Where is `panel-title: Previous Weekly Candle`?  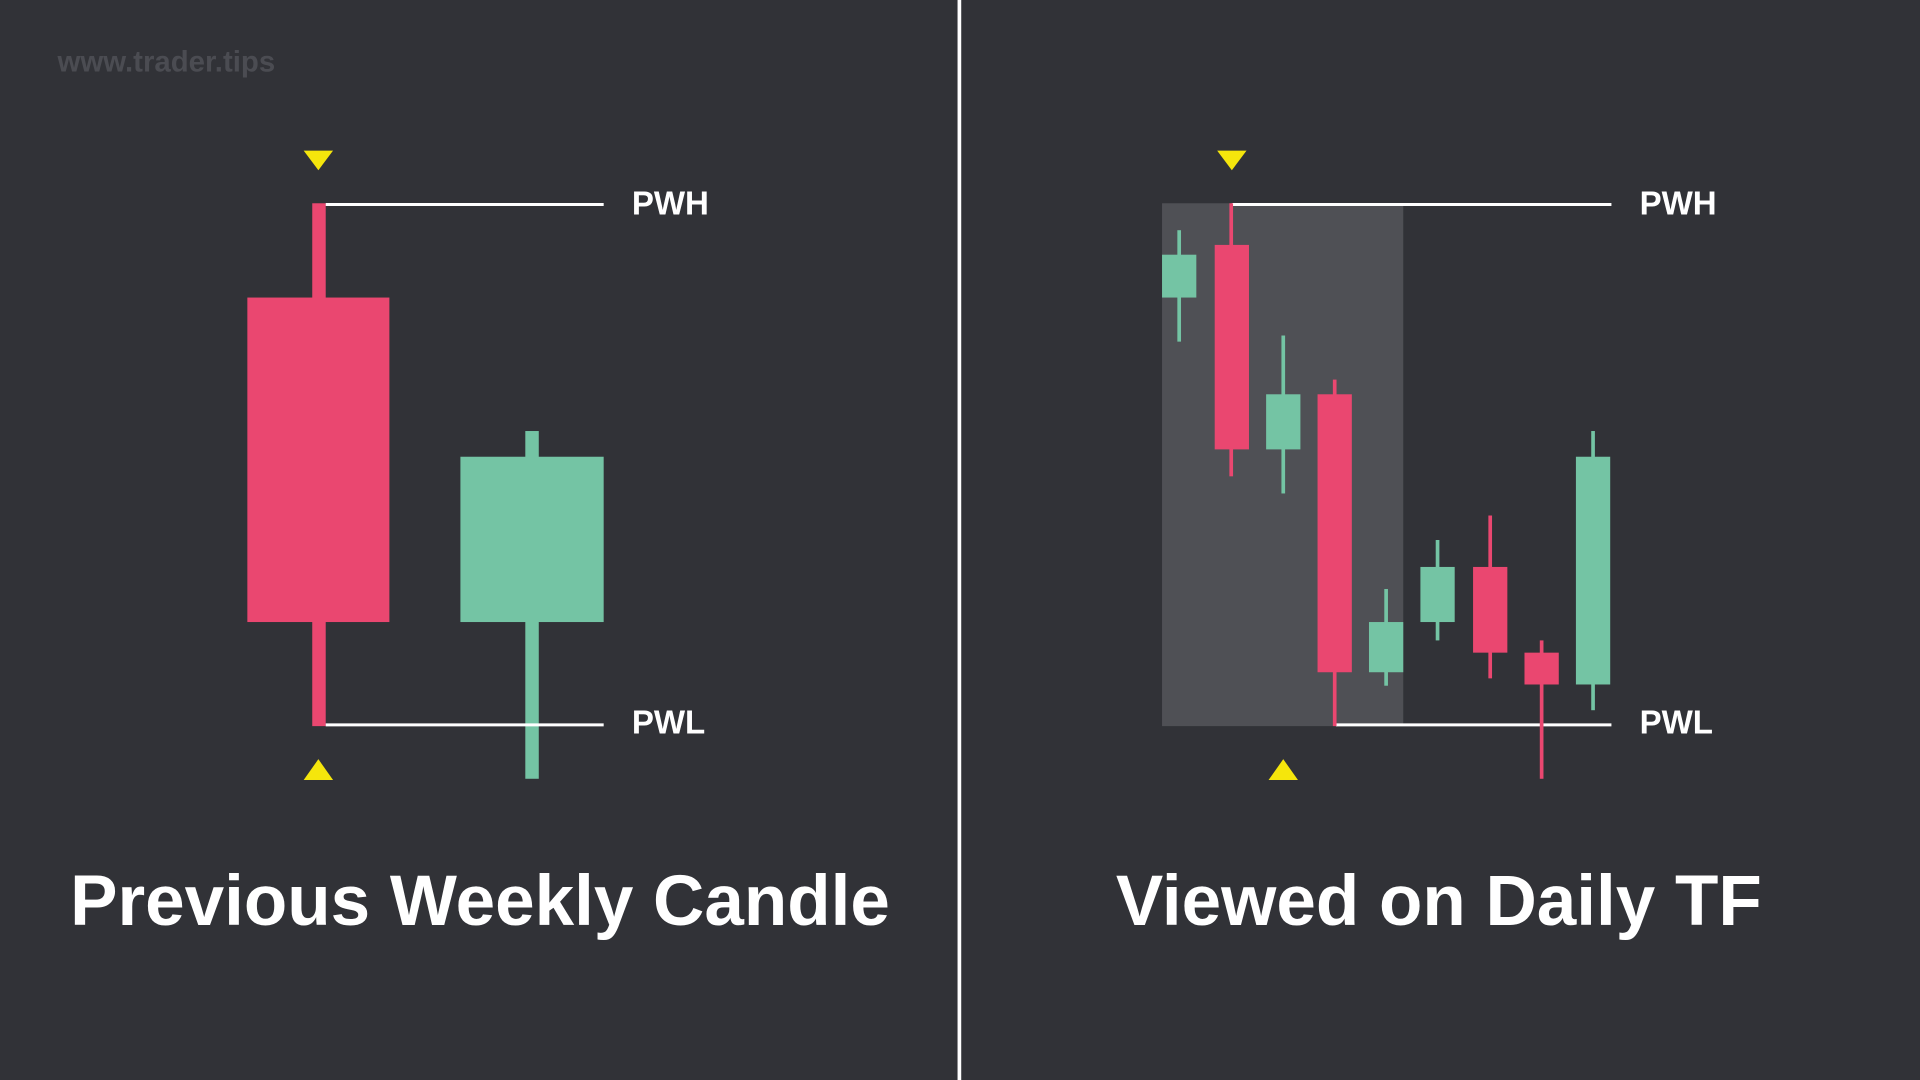 panel-title: Previous Weekly Candle is located at coordinates (480, 901).